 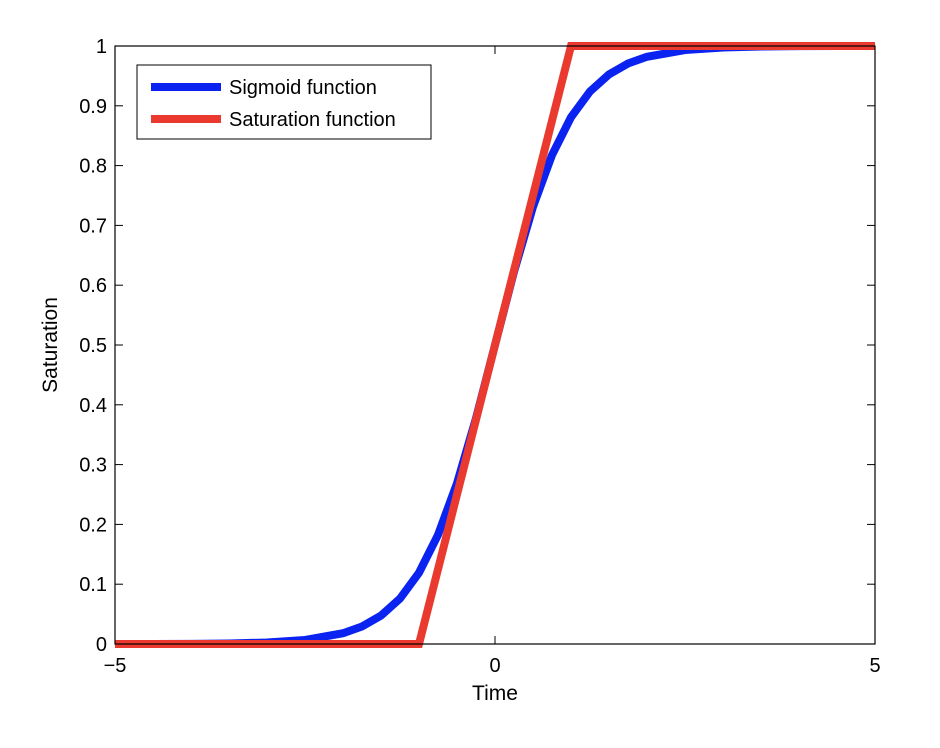 I want to click on y-tick-label: 0.1, so click(x=93, y=585).